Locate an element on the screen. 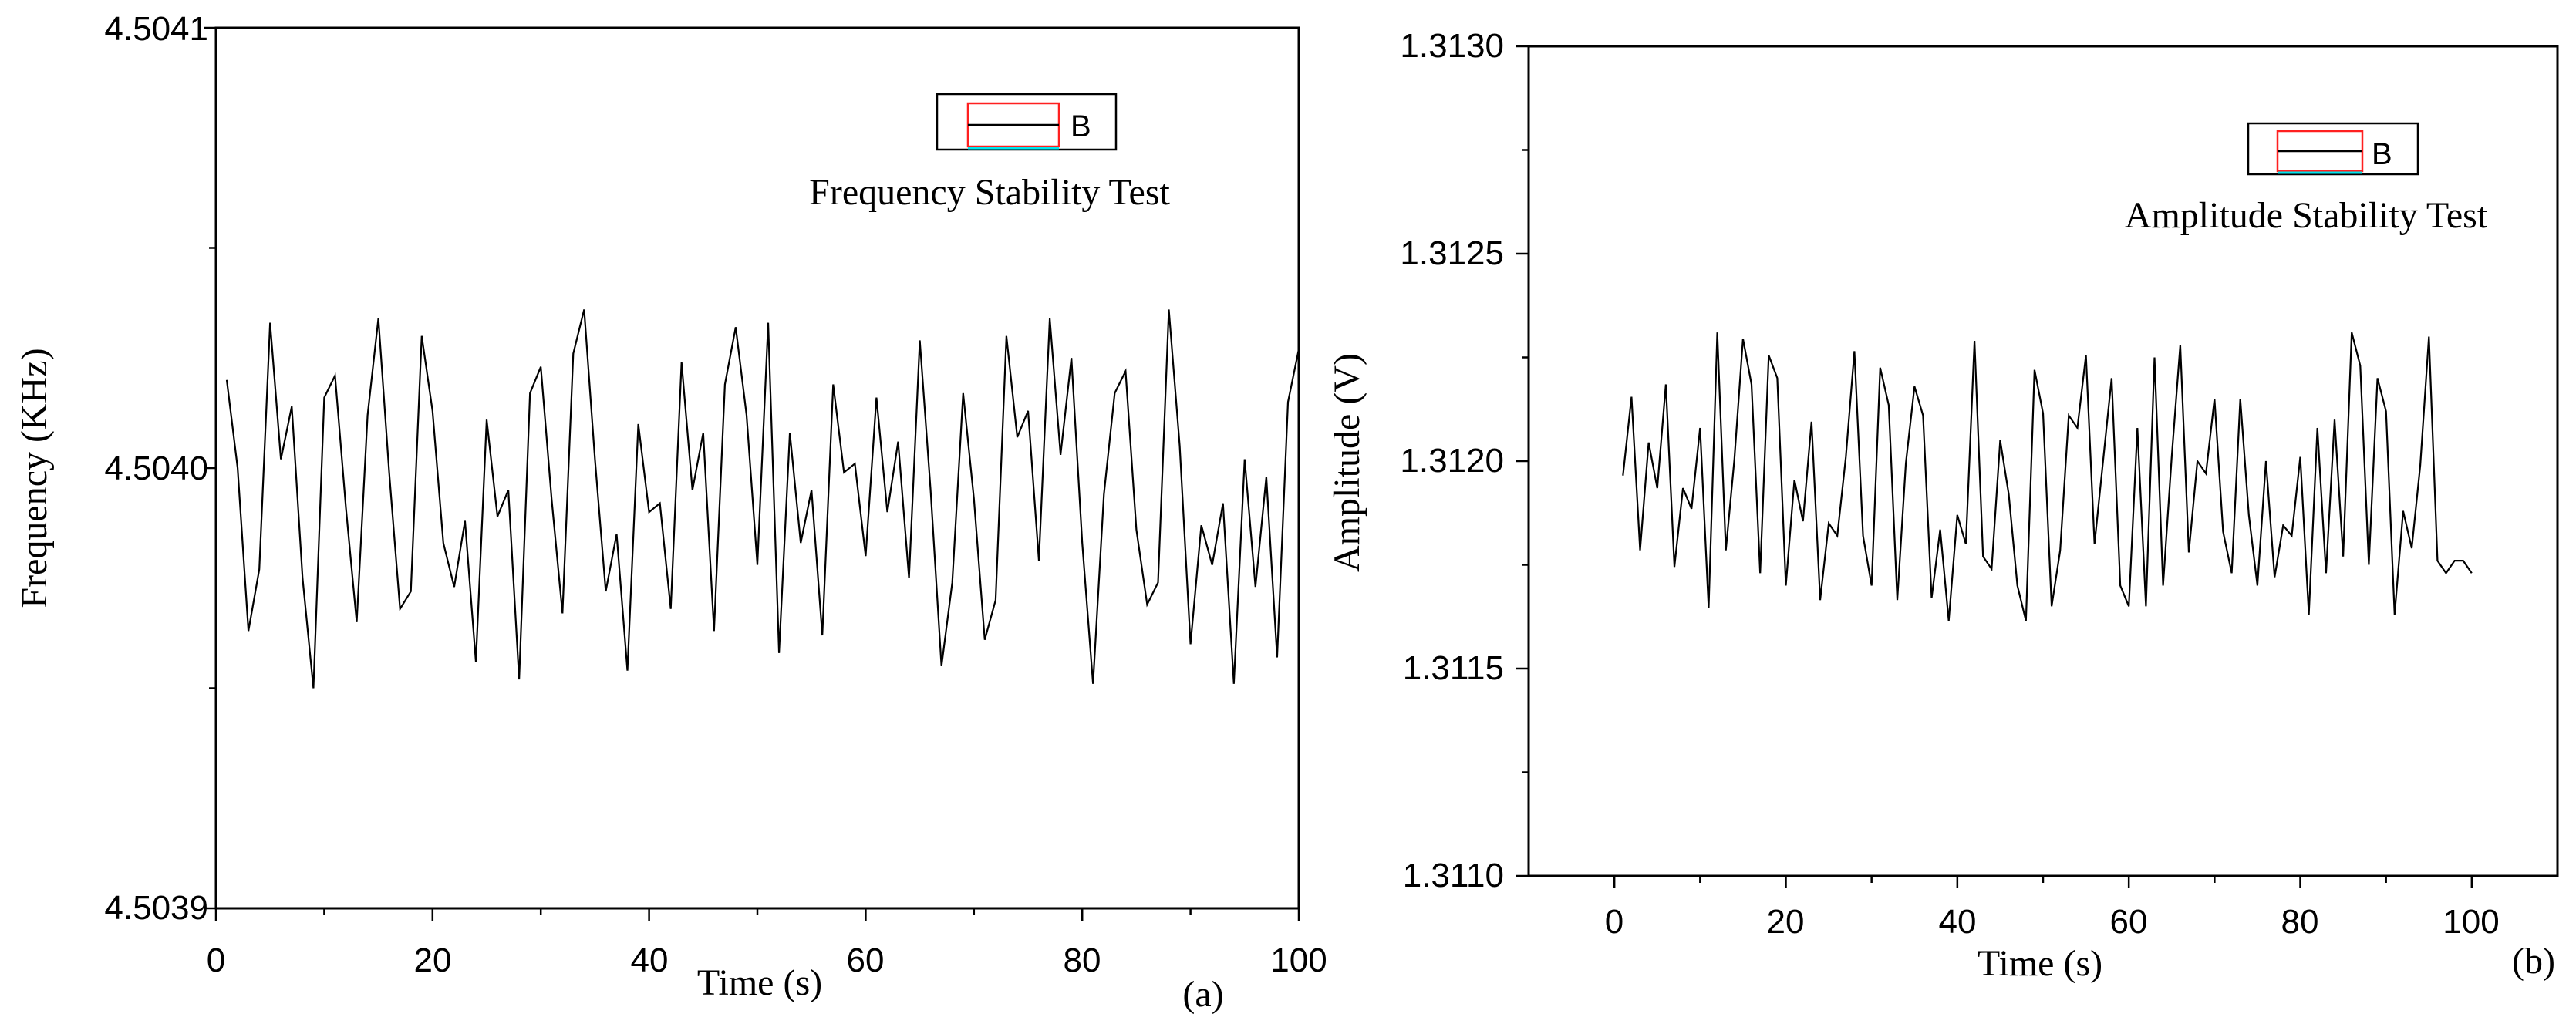 This screenshot has width=2576, height=1024. chart-b-ytick-label: 1.3115 is located at coordinates (1453, 668).